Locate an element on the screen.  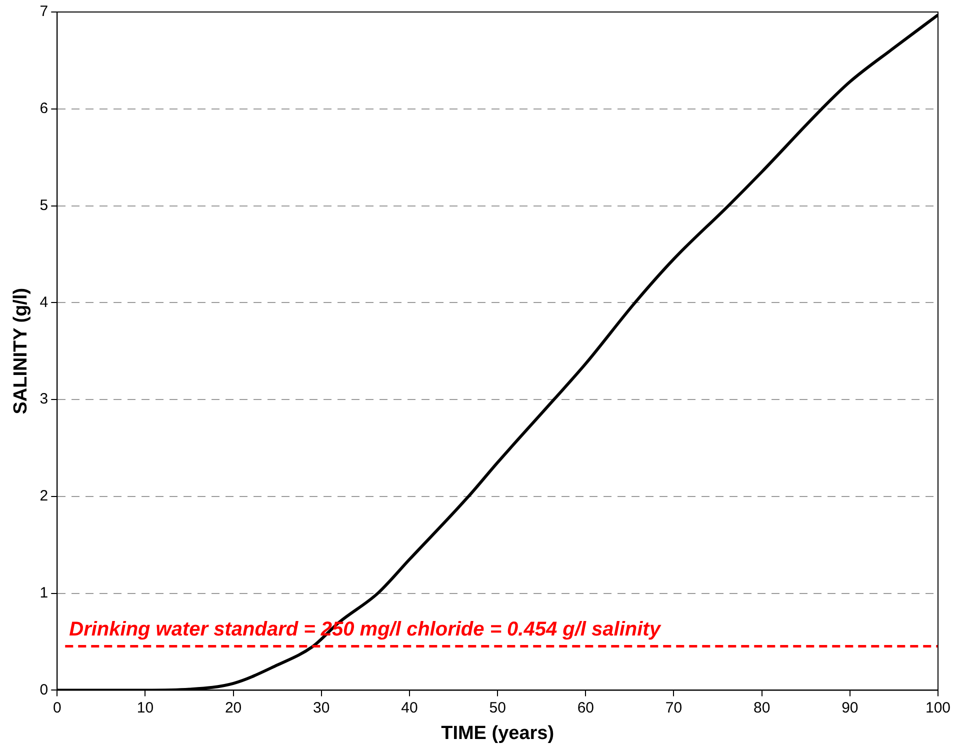
x-tick-label: 80 is located at coordinates (761, 707).